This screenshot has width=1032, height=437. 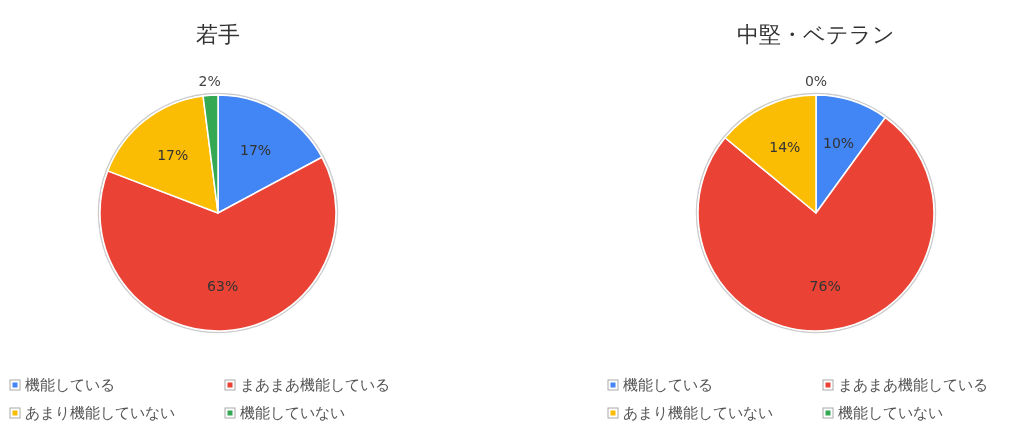 What do you see at coordinates (825, 285) in the screenshot?
I see `data-label: 76%` at bounding box center [825, 285].